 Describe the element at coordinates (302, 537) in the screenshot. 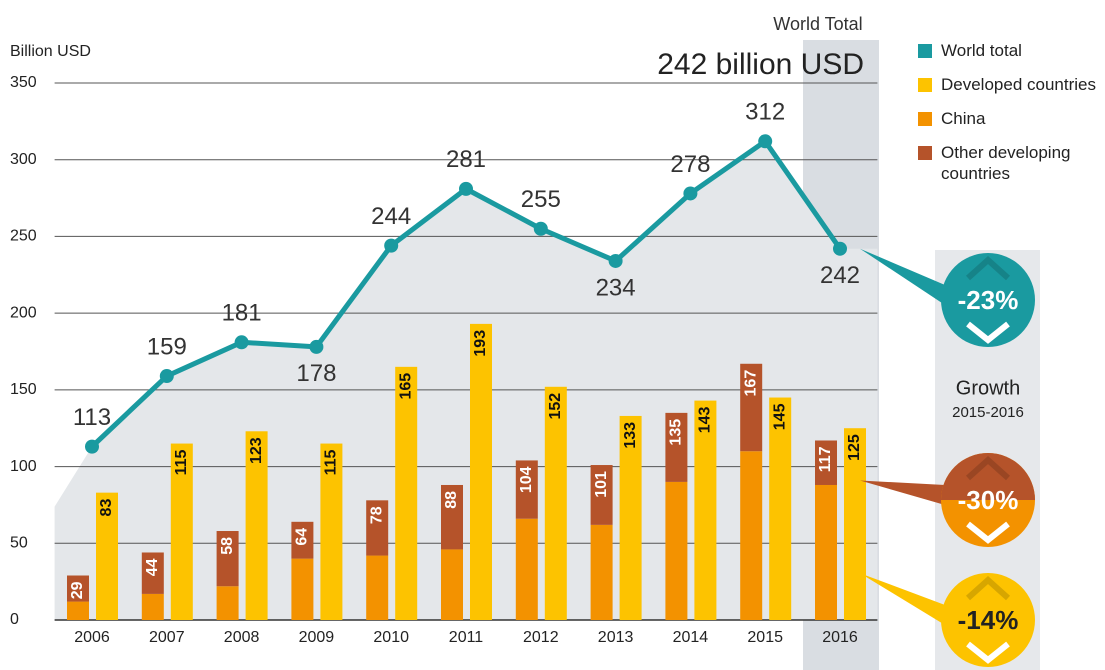

I see `developing-total-label: 64` at that location.